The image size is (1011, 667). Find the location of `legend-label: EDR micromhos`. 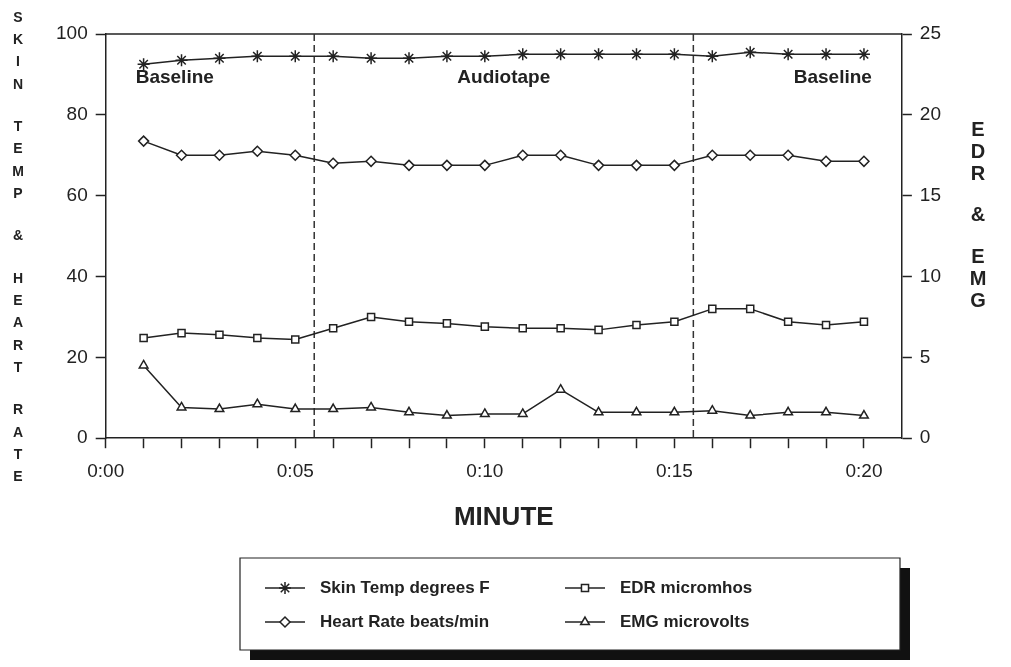

legend-label: EDR micromhos is located at coordinates (686, 587).